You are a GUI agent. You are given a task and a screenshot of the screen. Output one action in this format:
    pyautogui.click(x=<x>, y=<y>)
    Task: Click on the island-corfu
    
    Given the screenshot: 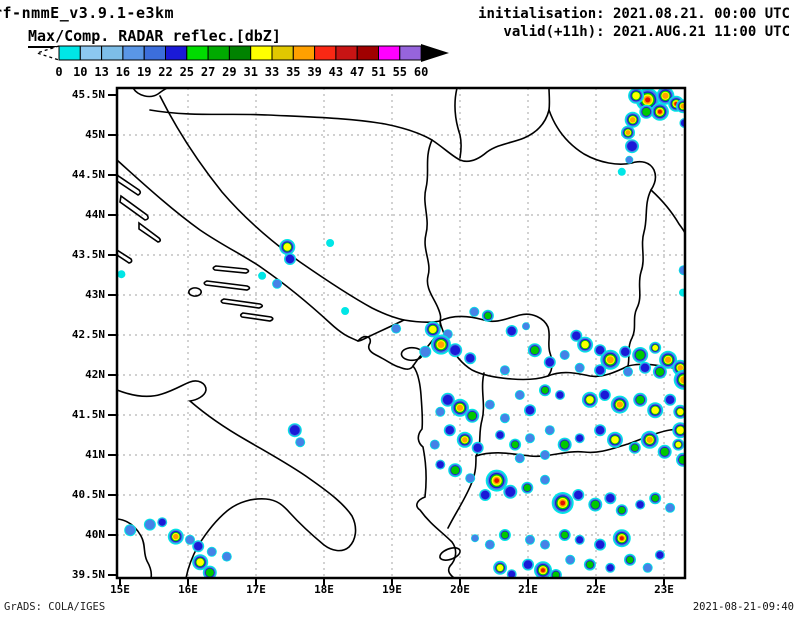 What is the action you would take?
    pyautogui.click(x=450, y=554)
    